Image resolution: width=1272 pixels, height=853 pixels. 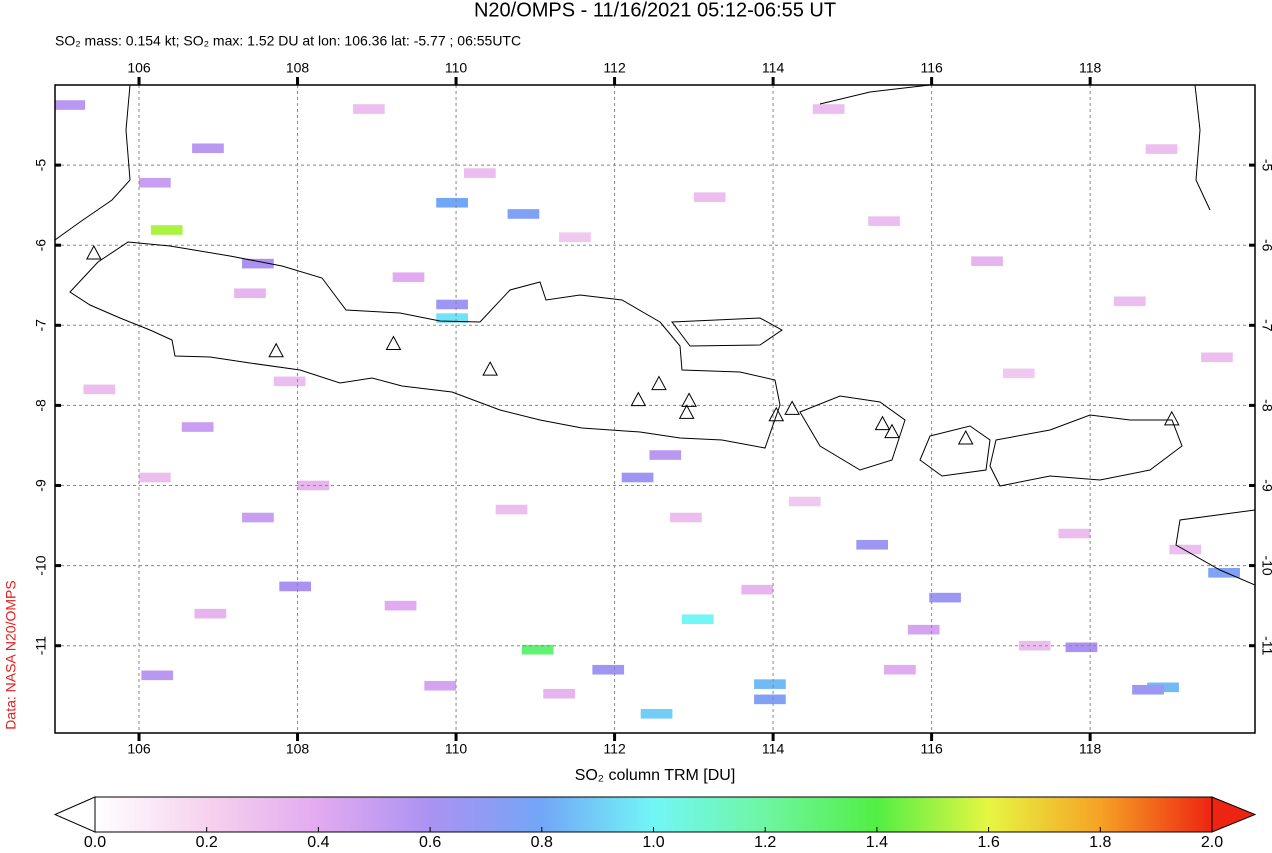 I want to click on colorbar-tick-label: 0.4, so click(x=318, y=842).